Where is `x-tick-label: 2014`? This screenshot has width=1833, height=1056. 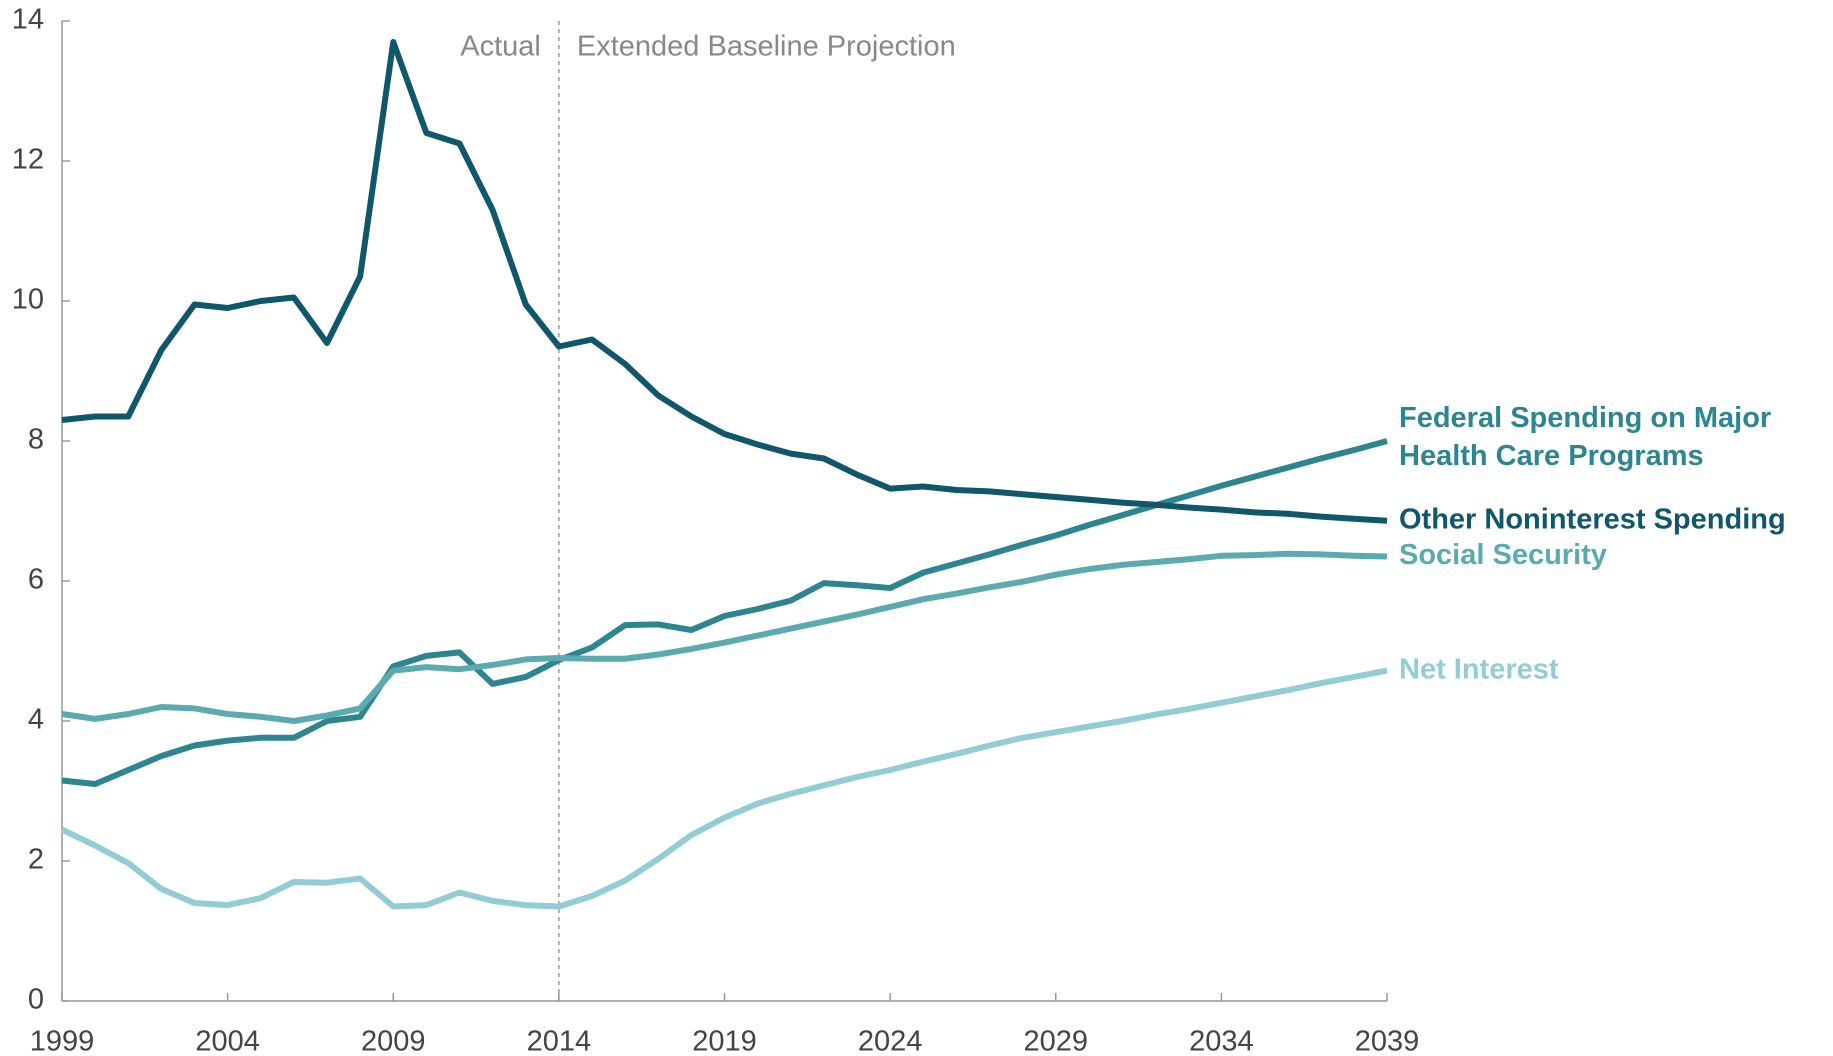
x-tick-label: 2014 is located at coordinates (559, 1041).